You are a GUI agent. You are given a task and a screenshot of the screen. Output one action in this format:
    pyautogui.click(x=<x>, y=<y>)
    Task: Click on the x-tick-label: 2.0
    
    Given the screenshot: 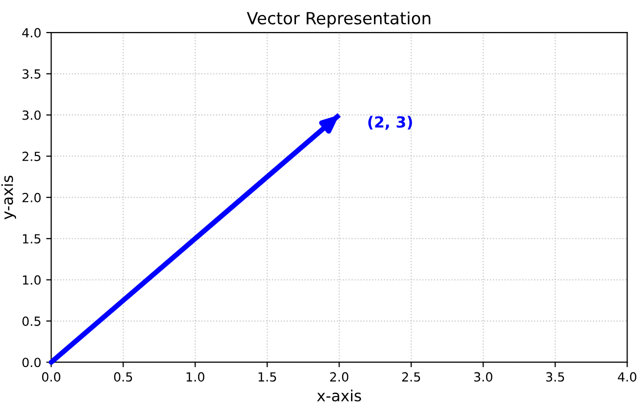 What is the action you would take?
    pyautogui.click(x=339, y=377)
    